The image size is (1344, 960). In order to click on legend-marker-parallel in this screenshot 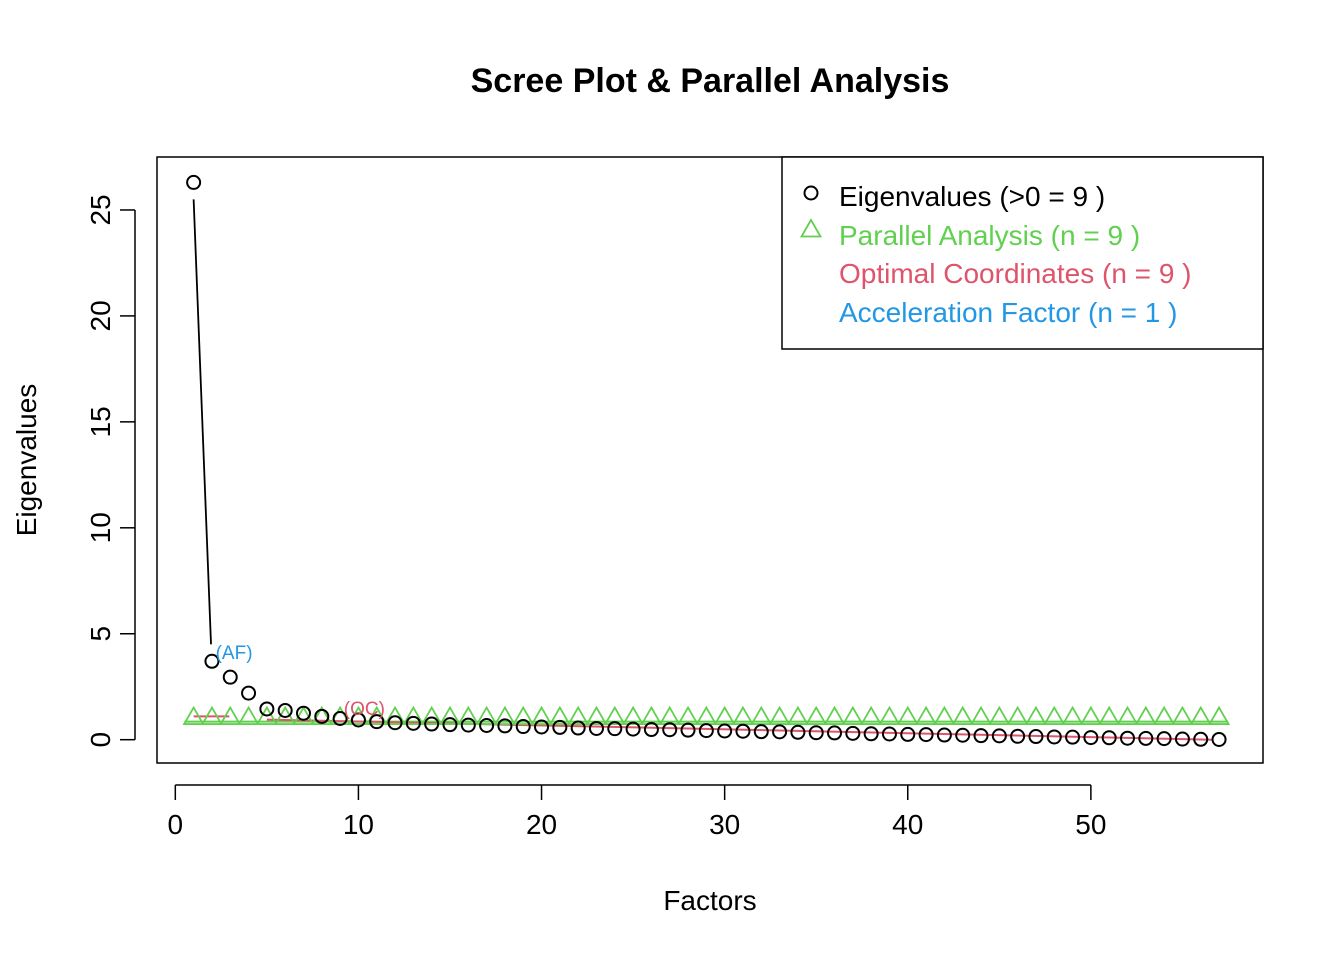, I will do `click(811, 228)`.